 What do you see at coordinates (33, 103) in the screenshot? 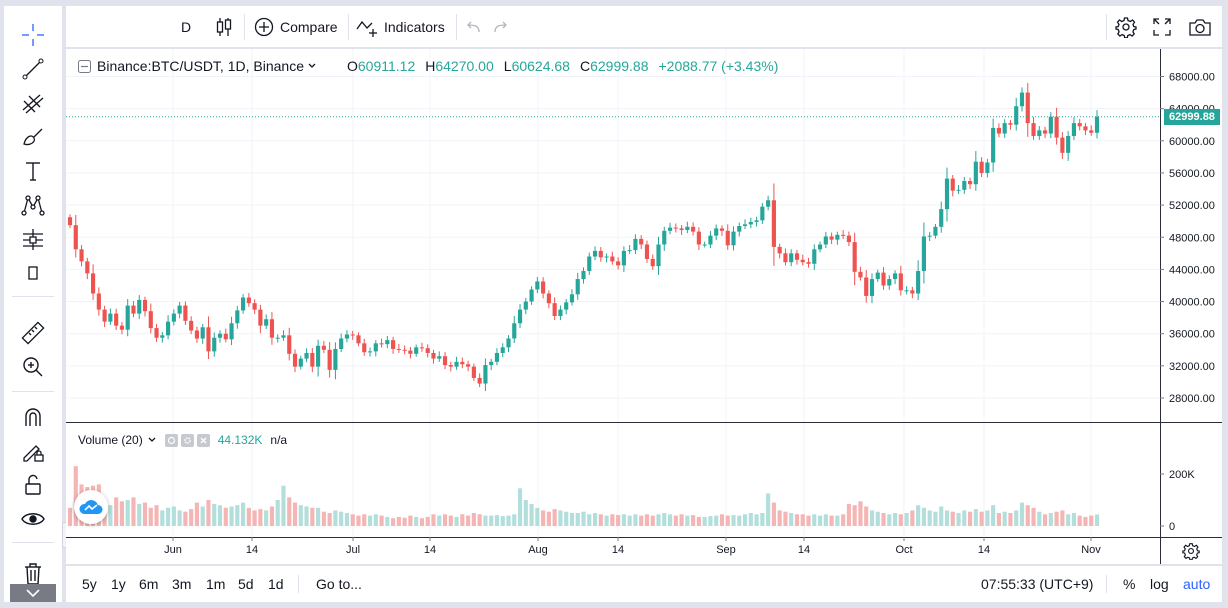
I see `pitchfork-tool` at bounding box center [33, 103].